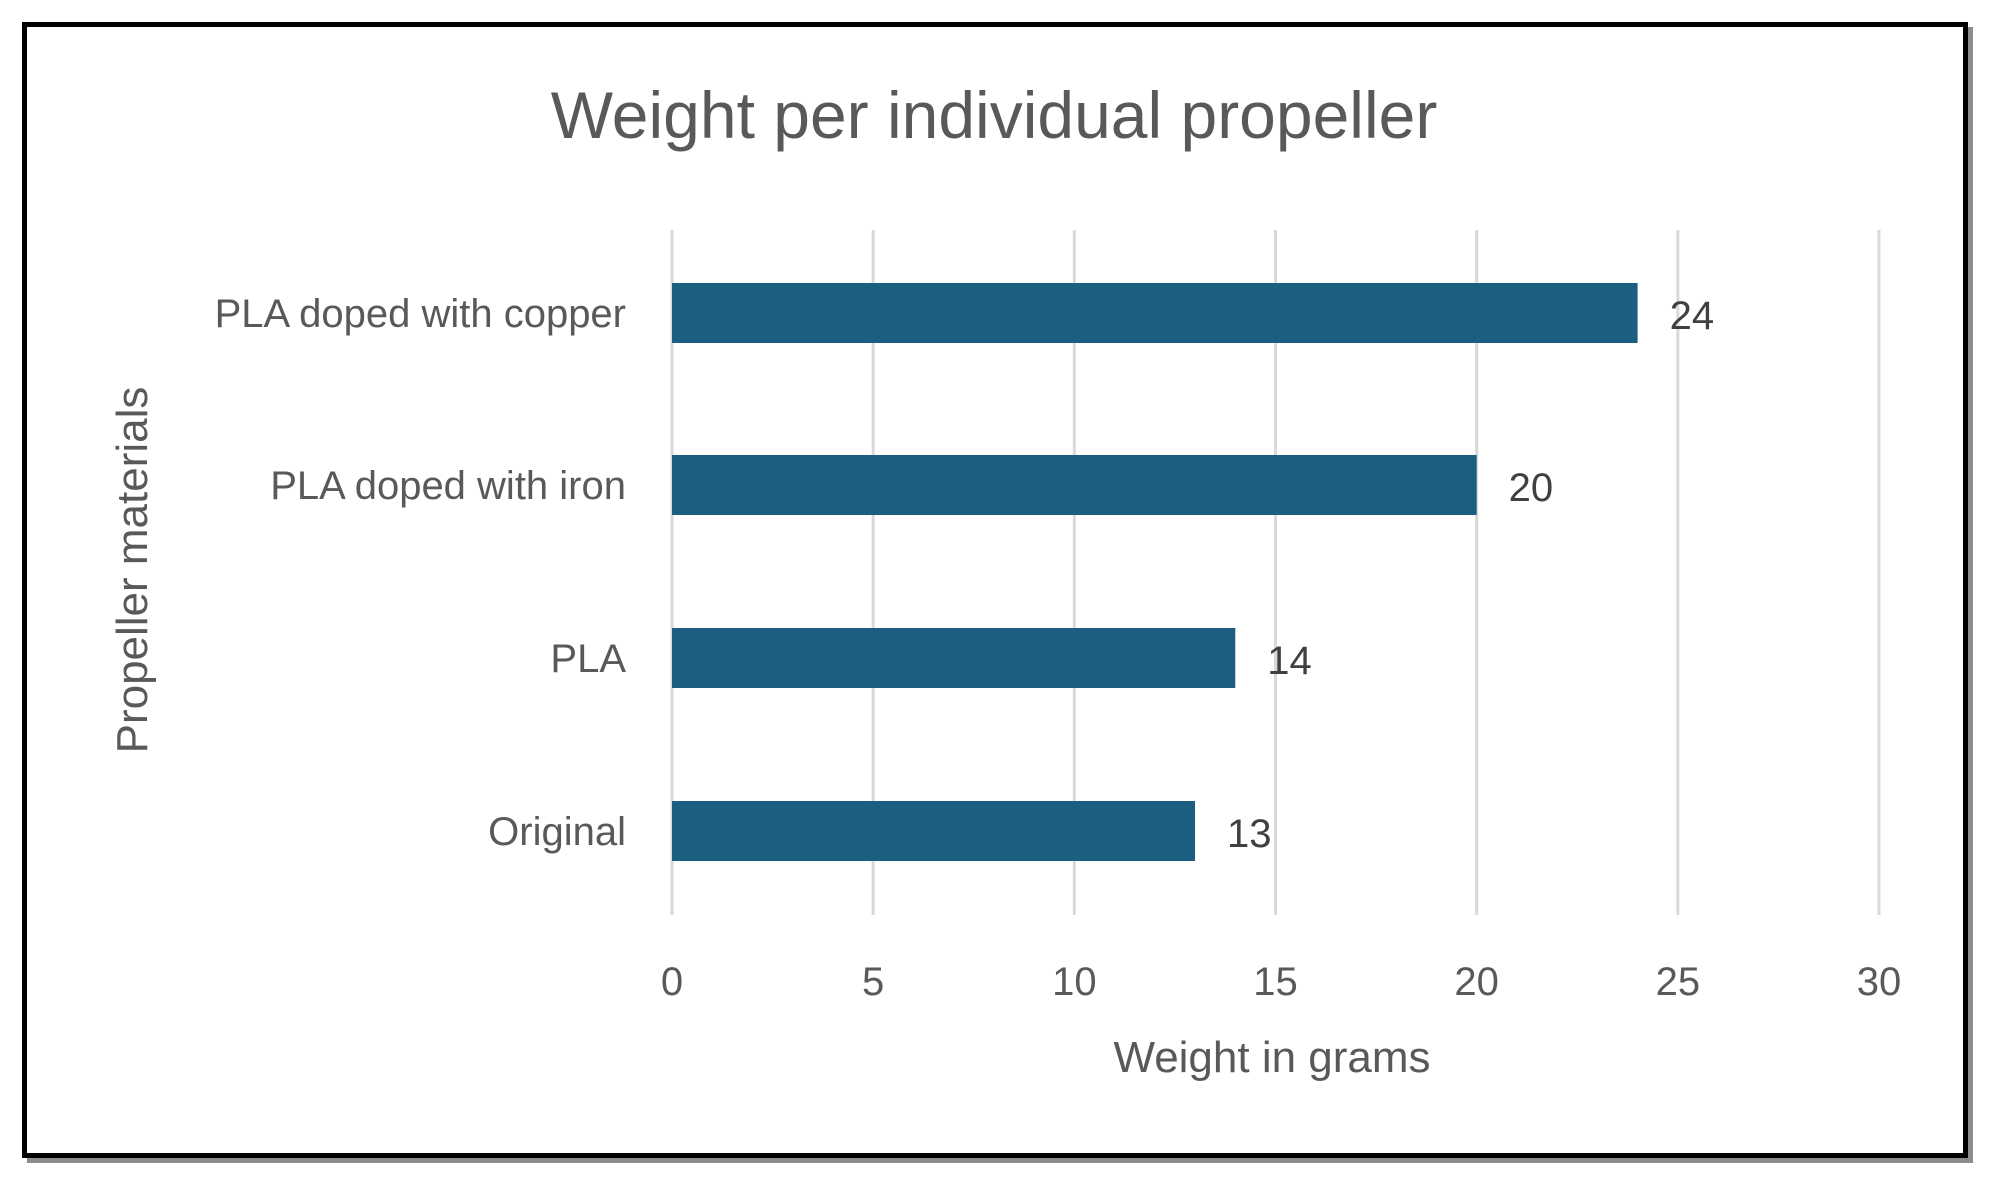  I want to click on data-label: 14, so click(1289, 661).